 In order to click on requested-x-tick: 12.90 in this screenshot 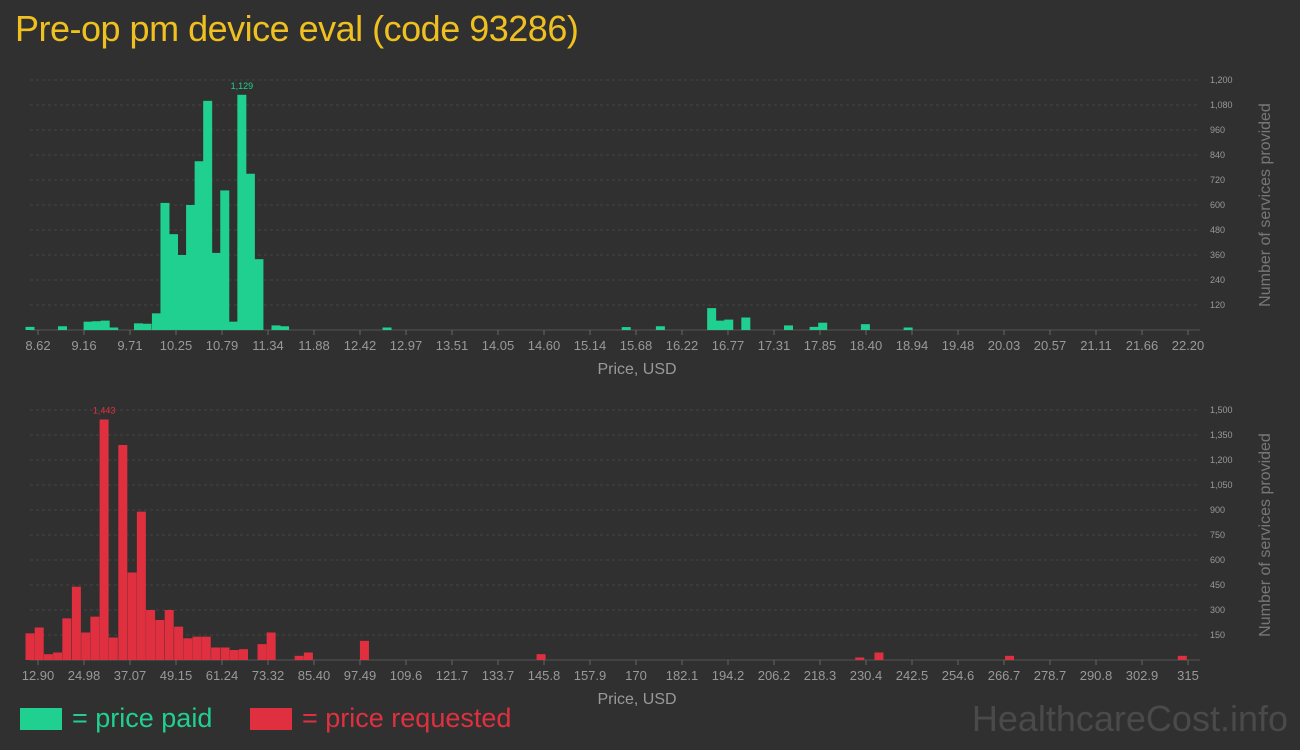, I will do `click(38, 675)`.